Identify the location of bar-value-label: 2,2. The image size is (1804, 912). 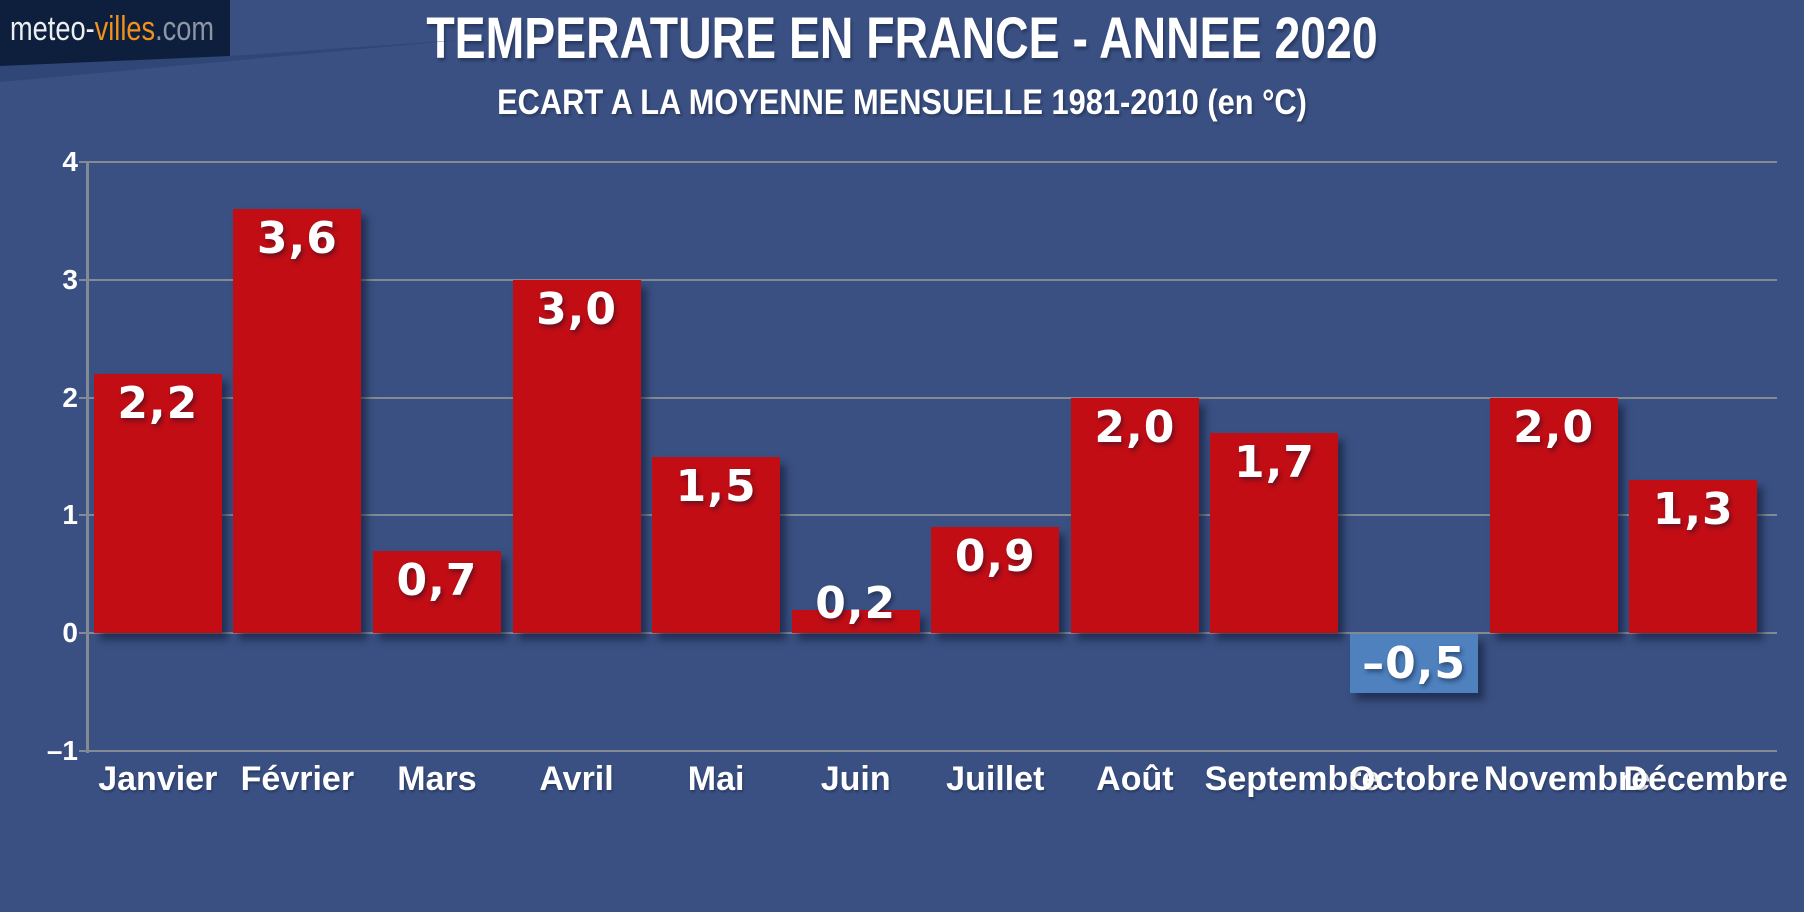
(158, 404).